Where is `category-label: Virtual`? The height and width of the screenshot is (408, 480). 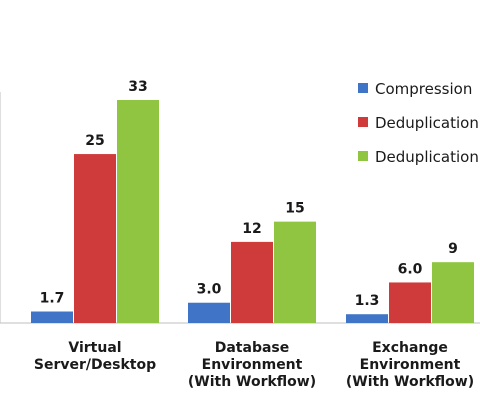
category-label: Virtual is located at coordinates (94, 348).